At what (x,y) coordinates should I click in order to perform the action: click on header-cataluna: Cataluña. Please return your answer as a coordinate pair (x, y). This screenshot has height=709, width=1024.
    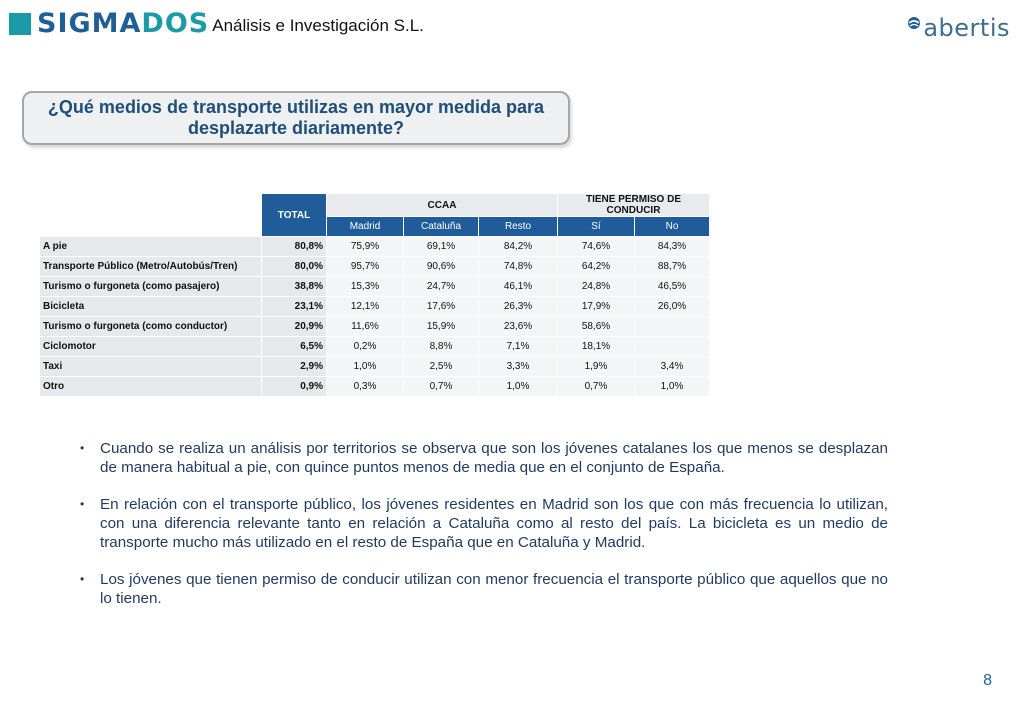
    Looking at the image, I should click on (441, 226).